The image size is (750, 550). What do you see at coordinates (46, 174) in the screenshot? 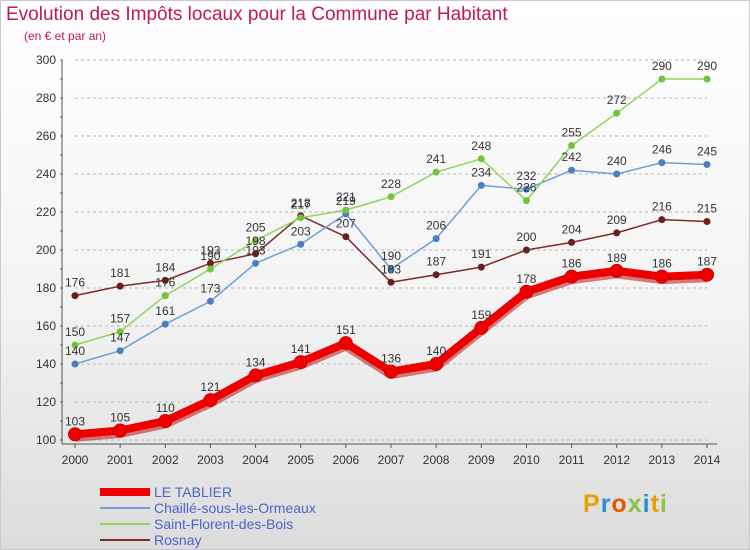
I see `y-tick-label: 240` at bounding box center [46, 174].